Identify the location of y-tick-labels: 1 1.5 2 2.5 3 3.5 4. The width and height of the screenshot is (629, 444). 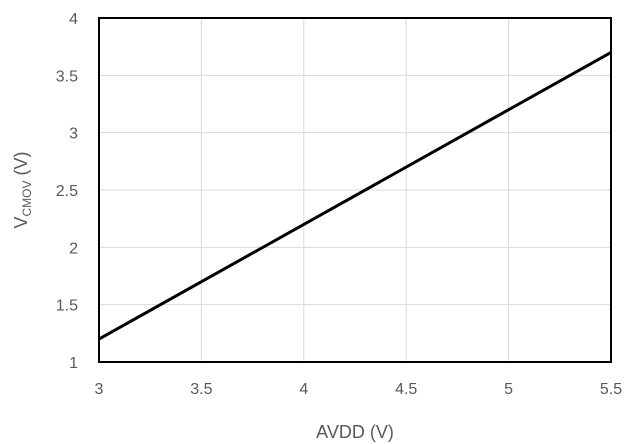
(67, 191).